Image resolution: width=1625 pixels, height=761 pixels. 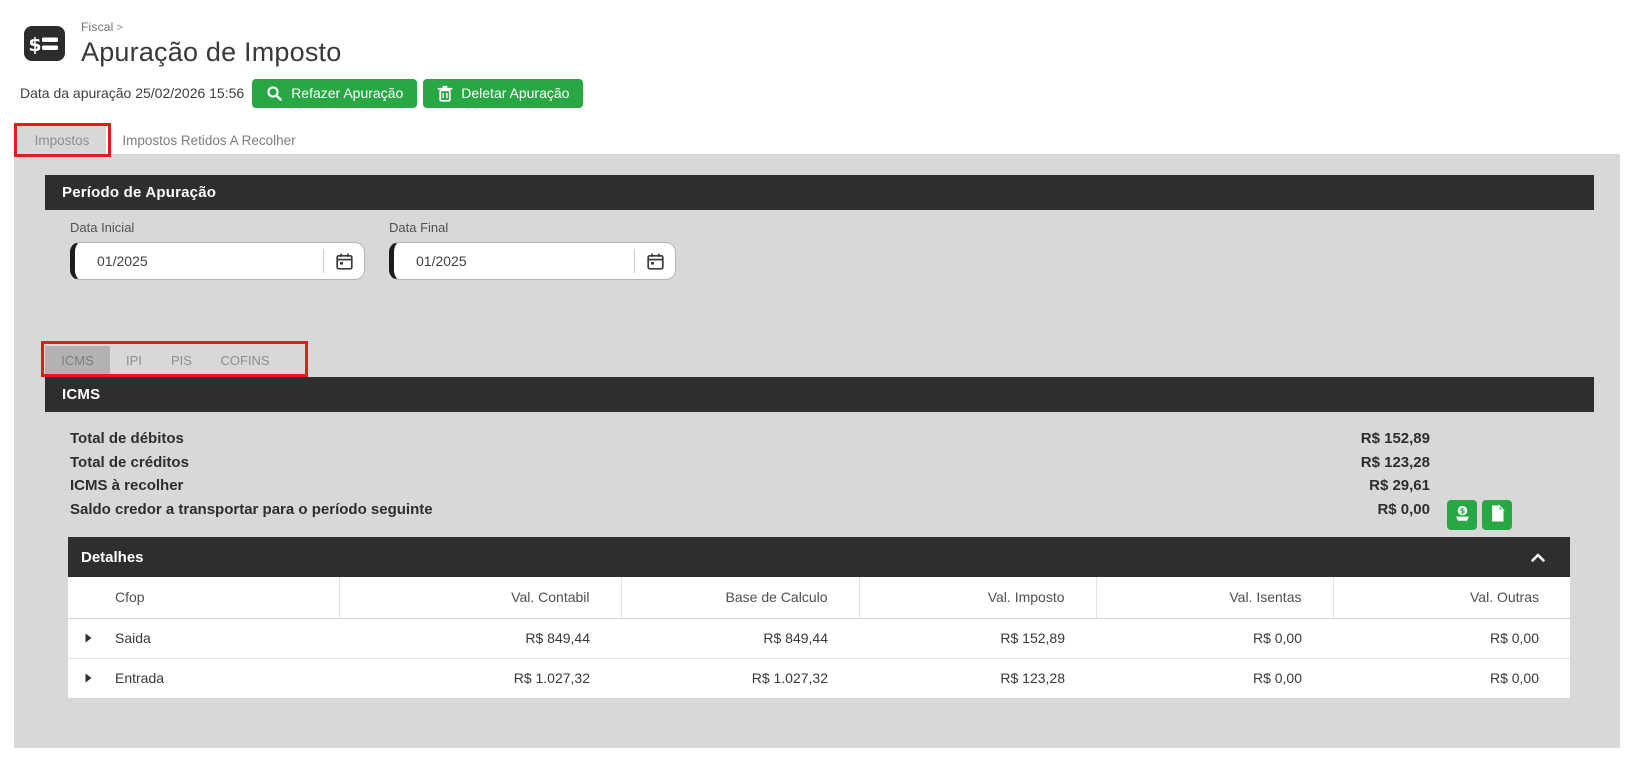 I want to click on tab-impostos: Impostos, so click(x=62, y=140).